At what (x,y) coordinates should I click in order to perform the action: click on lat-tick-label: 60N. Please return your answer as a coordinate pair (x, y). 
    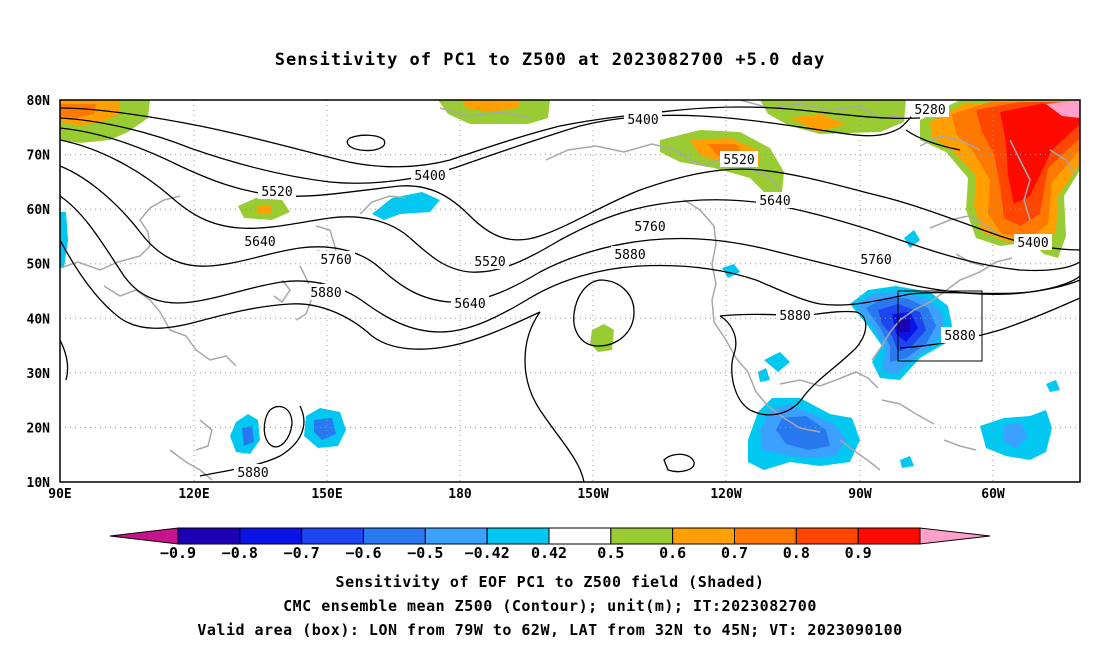
    Looking at the image, I should click on (39, 210).